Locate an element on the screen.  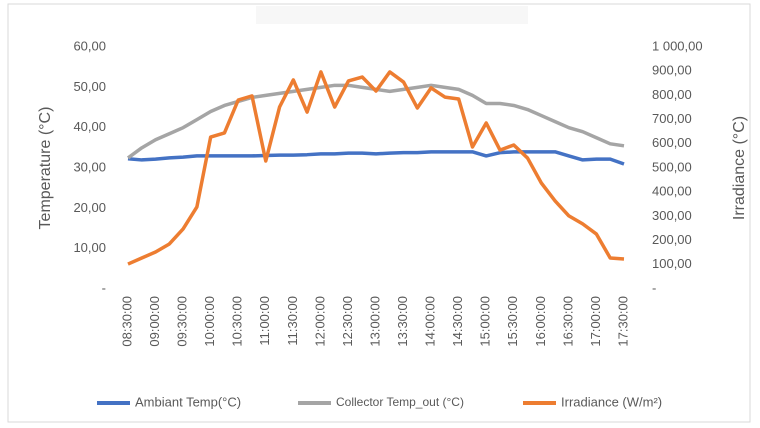
x-tick-label: 13:30:00 is located at coordinates (402, 321).